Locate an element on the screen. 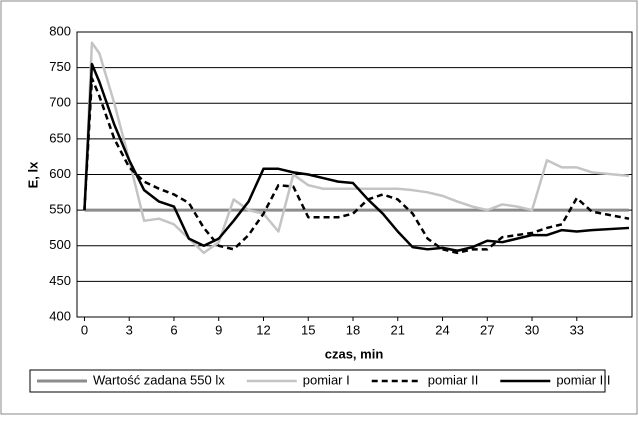 This screenshot has width=639, height=421. legend-label: pomiar III is located at coordinates (583, 379).